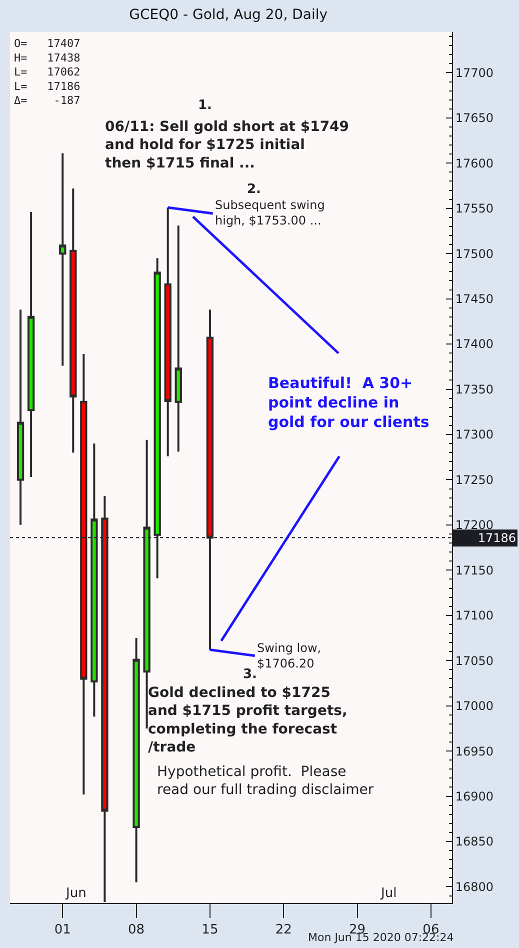  Describe the element at coordinates (474, 570) in the screenshot. I see `y-tick-label: 17150` at that location.